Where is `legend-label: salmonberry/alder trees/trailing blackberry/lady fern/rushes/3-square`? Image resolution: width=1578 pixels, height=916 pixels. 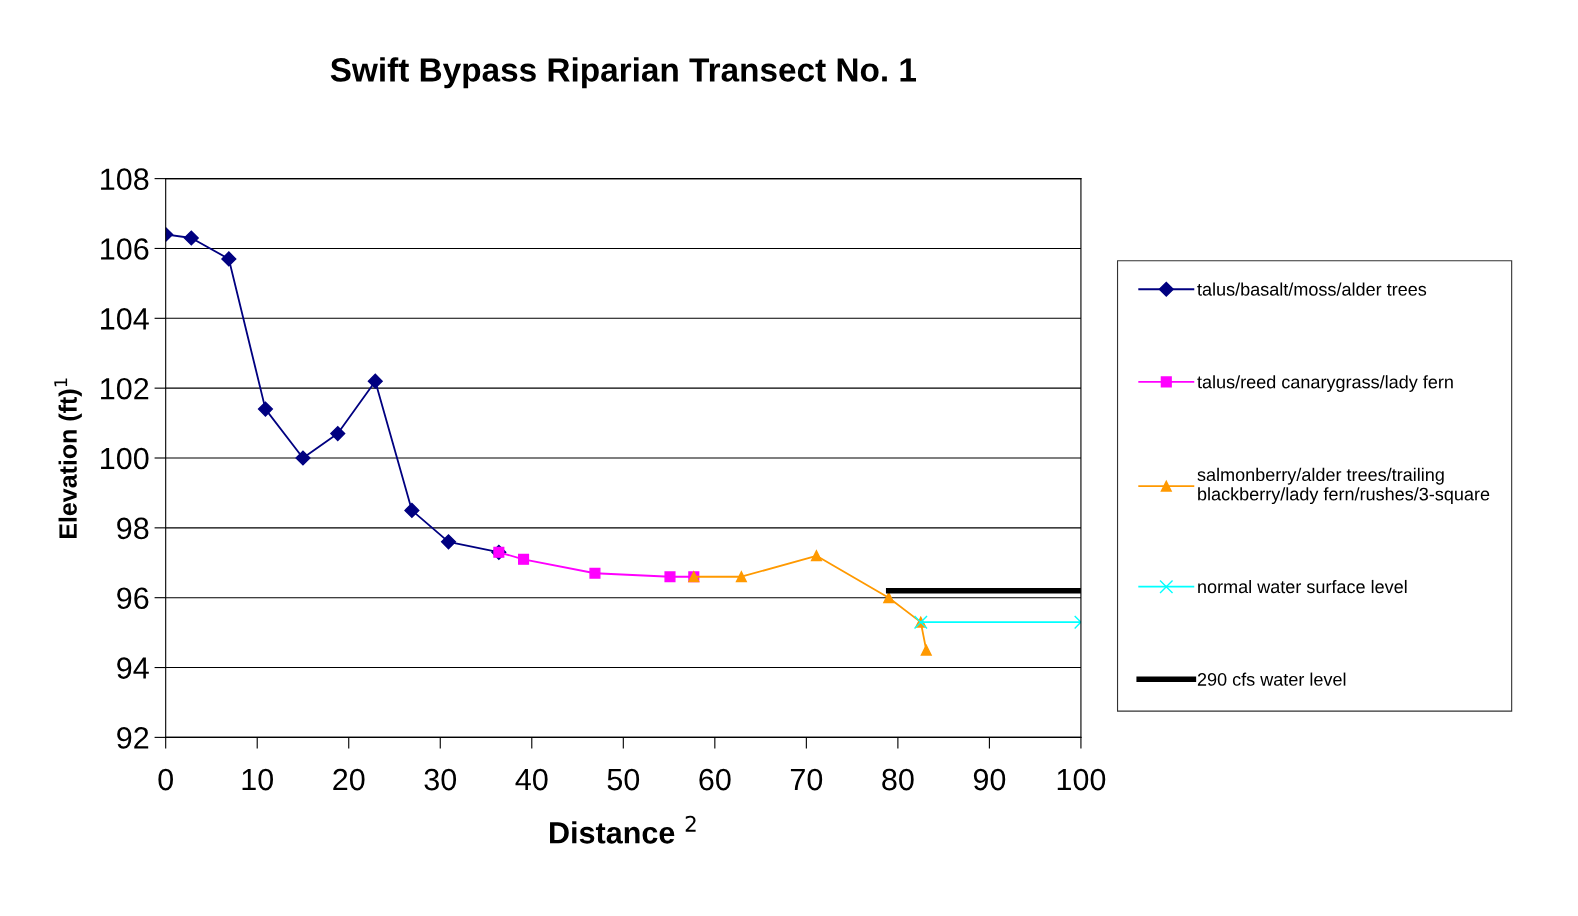 legend-label: salmonberry/alder trees/trailing blackberry/lady fern/rushes/3-square is located at coordinates (1343, 486).